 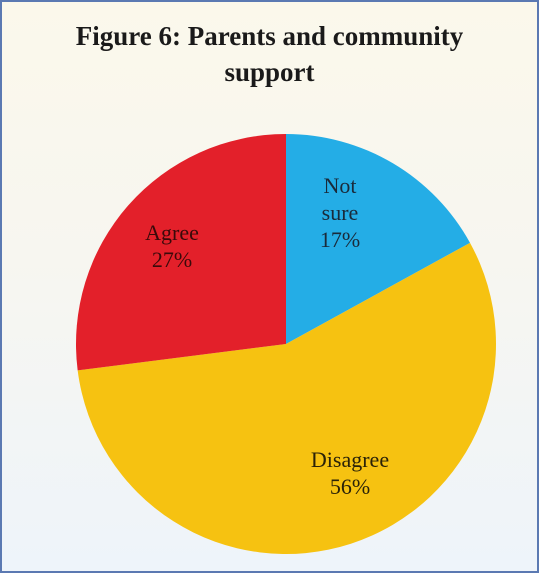 I want to click on chart-title-line-1: Figure 6: Parents and community, so click(x=269, y=36).